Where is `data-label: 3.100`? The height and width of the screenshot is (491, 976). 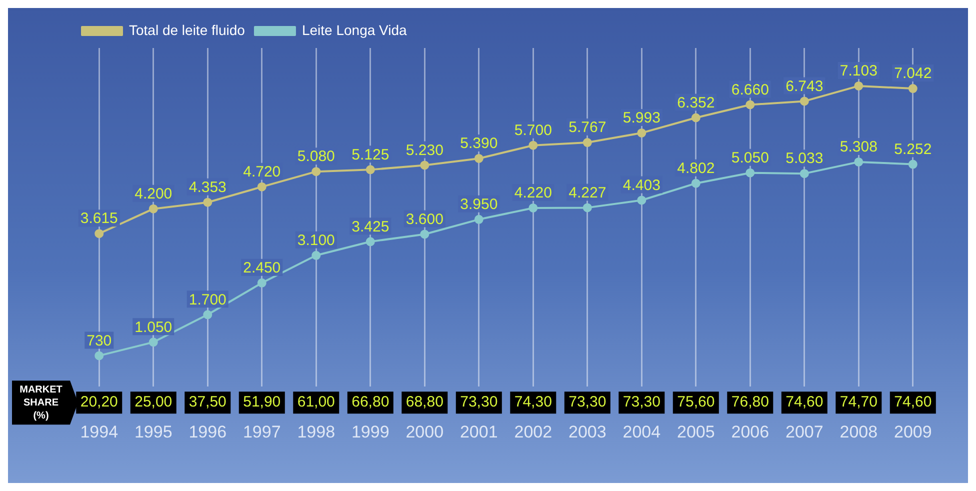
data-label: 3.100 is located at coordinates (316, 241).